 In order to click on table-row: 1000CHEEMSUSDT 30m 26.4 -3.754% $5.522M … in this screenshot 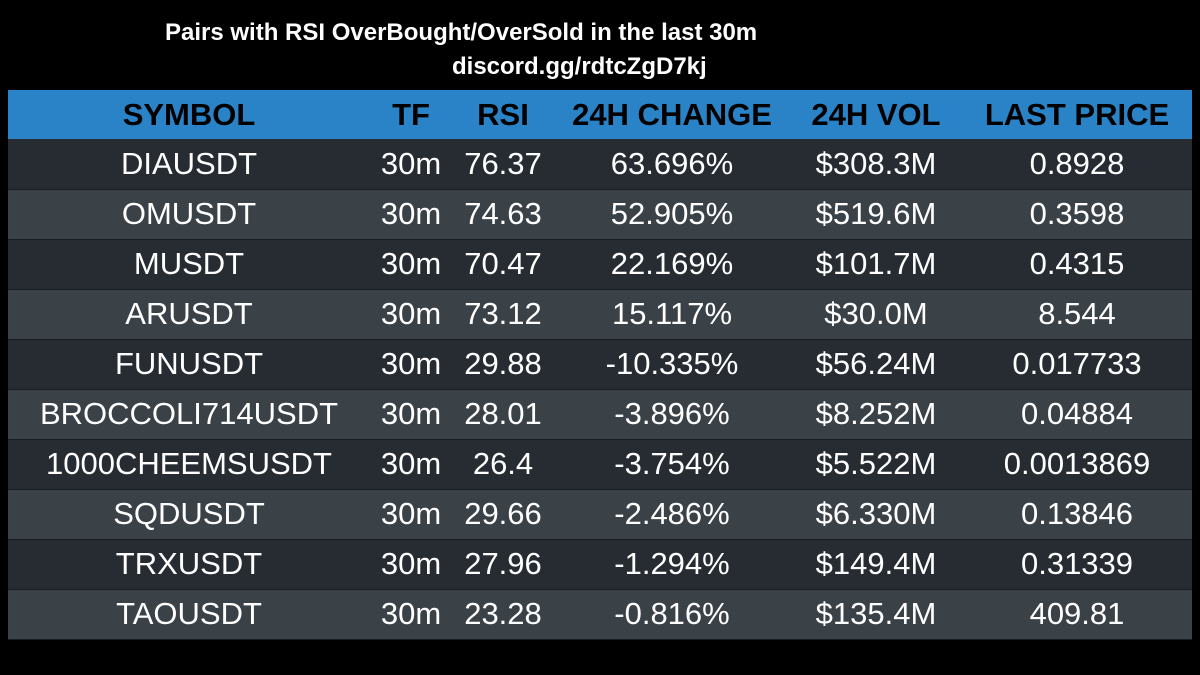, I will do `click(600, 464)`.